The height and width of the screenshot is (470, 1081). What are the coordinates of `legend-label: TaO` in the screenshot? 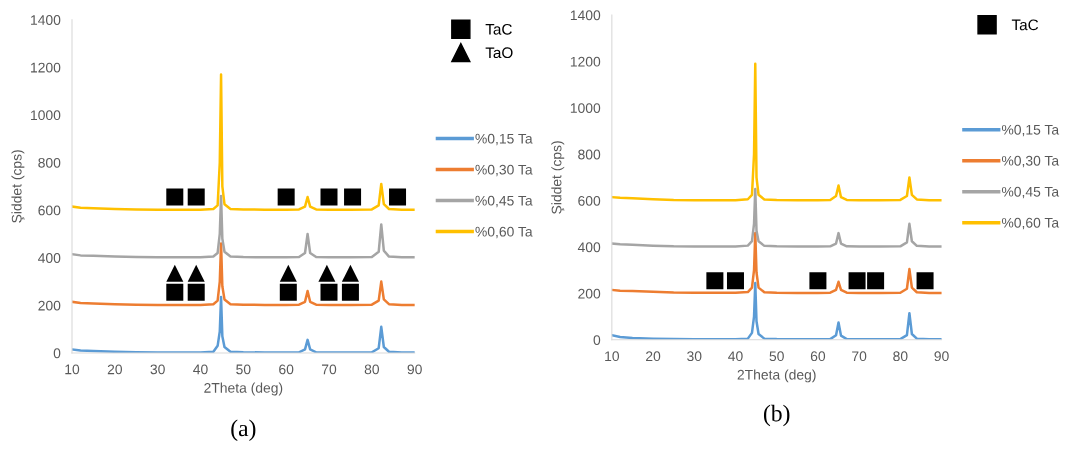 It's located at (499, 53).